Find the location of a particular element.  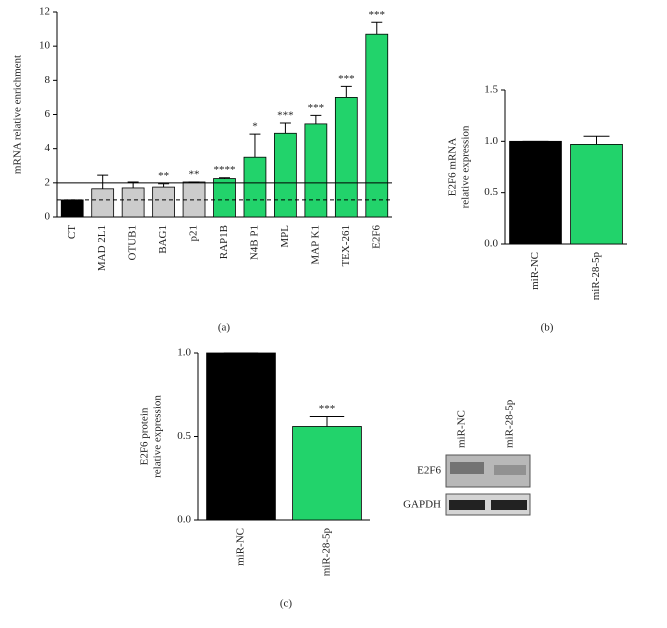

row-label: GAPDH is located at coordinates (422, 505).